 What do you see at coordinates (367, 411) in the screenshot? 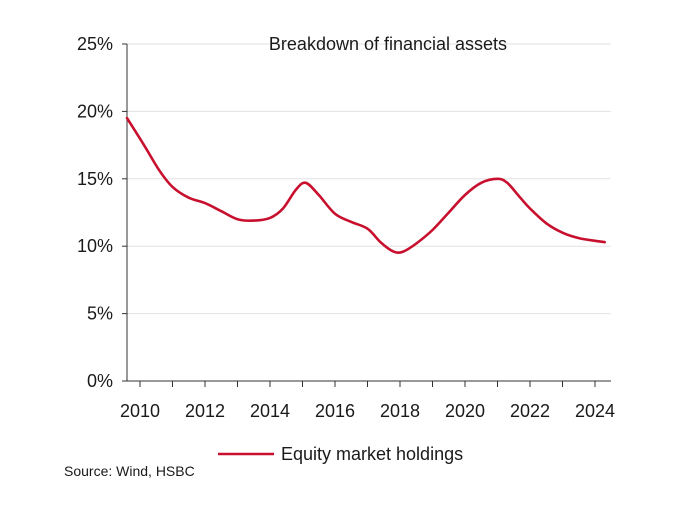
I see `x-tick-labels: 2010 2012 2014 2016 2018 2020 2022 2024` at bounding box center [367, 411].